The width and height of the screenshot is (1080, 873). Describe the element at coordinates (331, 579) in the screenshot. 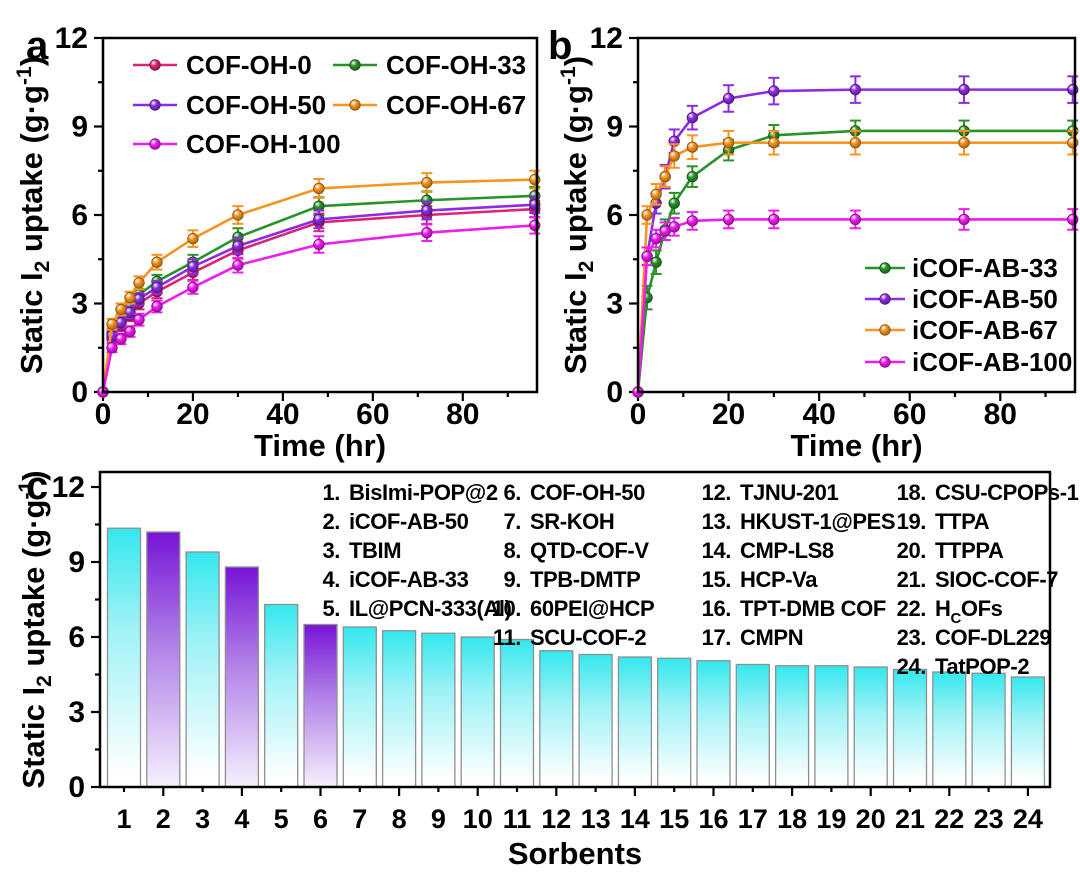

I see `sorbent-number: 4.` at that location.